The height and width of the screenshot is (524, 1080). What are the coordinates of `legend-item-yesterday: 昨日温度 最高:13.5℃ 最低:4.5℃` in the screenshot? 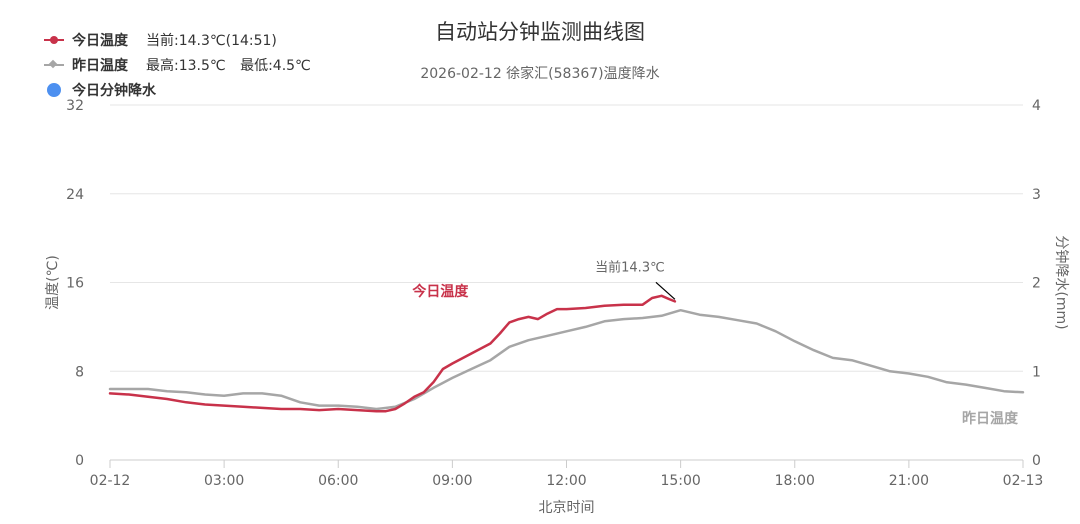 It's located at (177, 65).